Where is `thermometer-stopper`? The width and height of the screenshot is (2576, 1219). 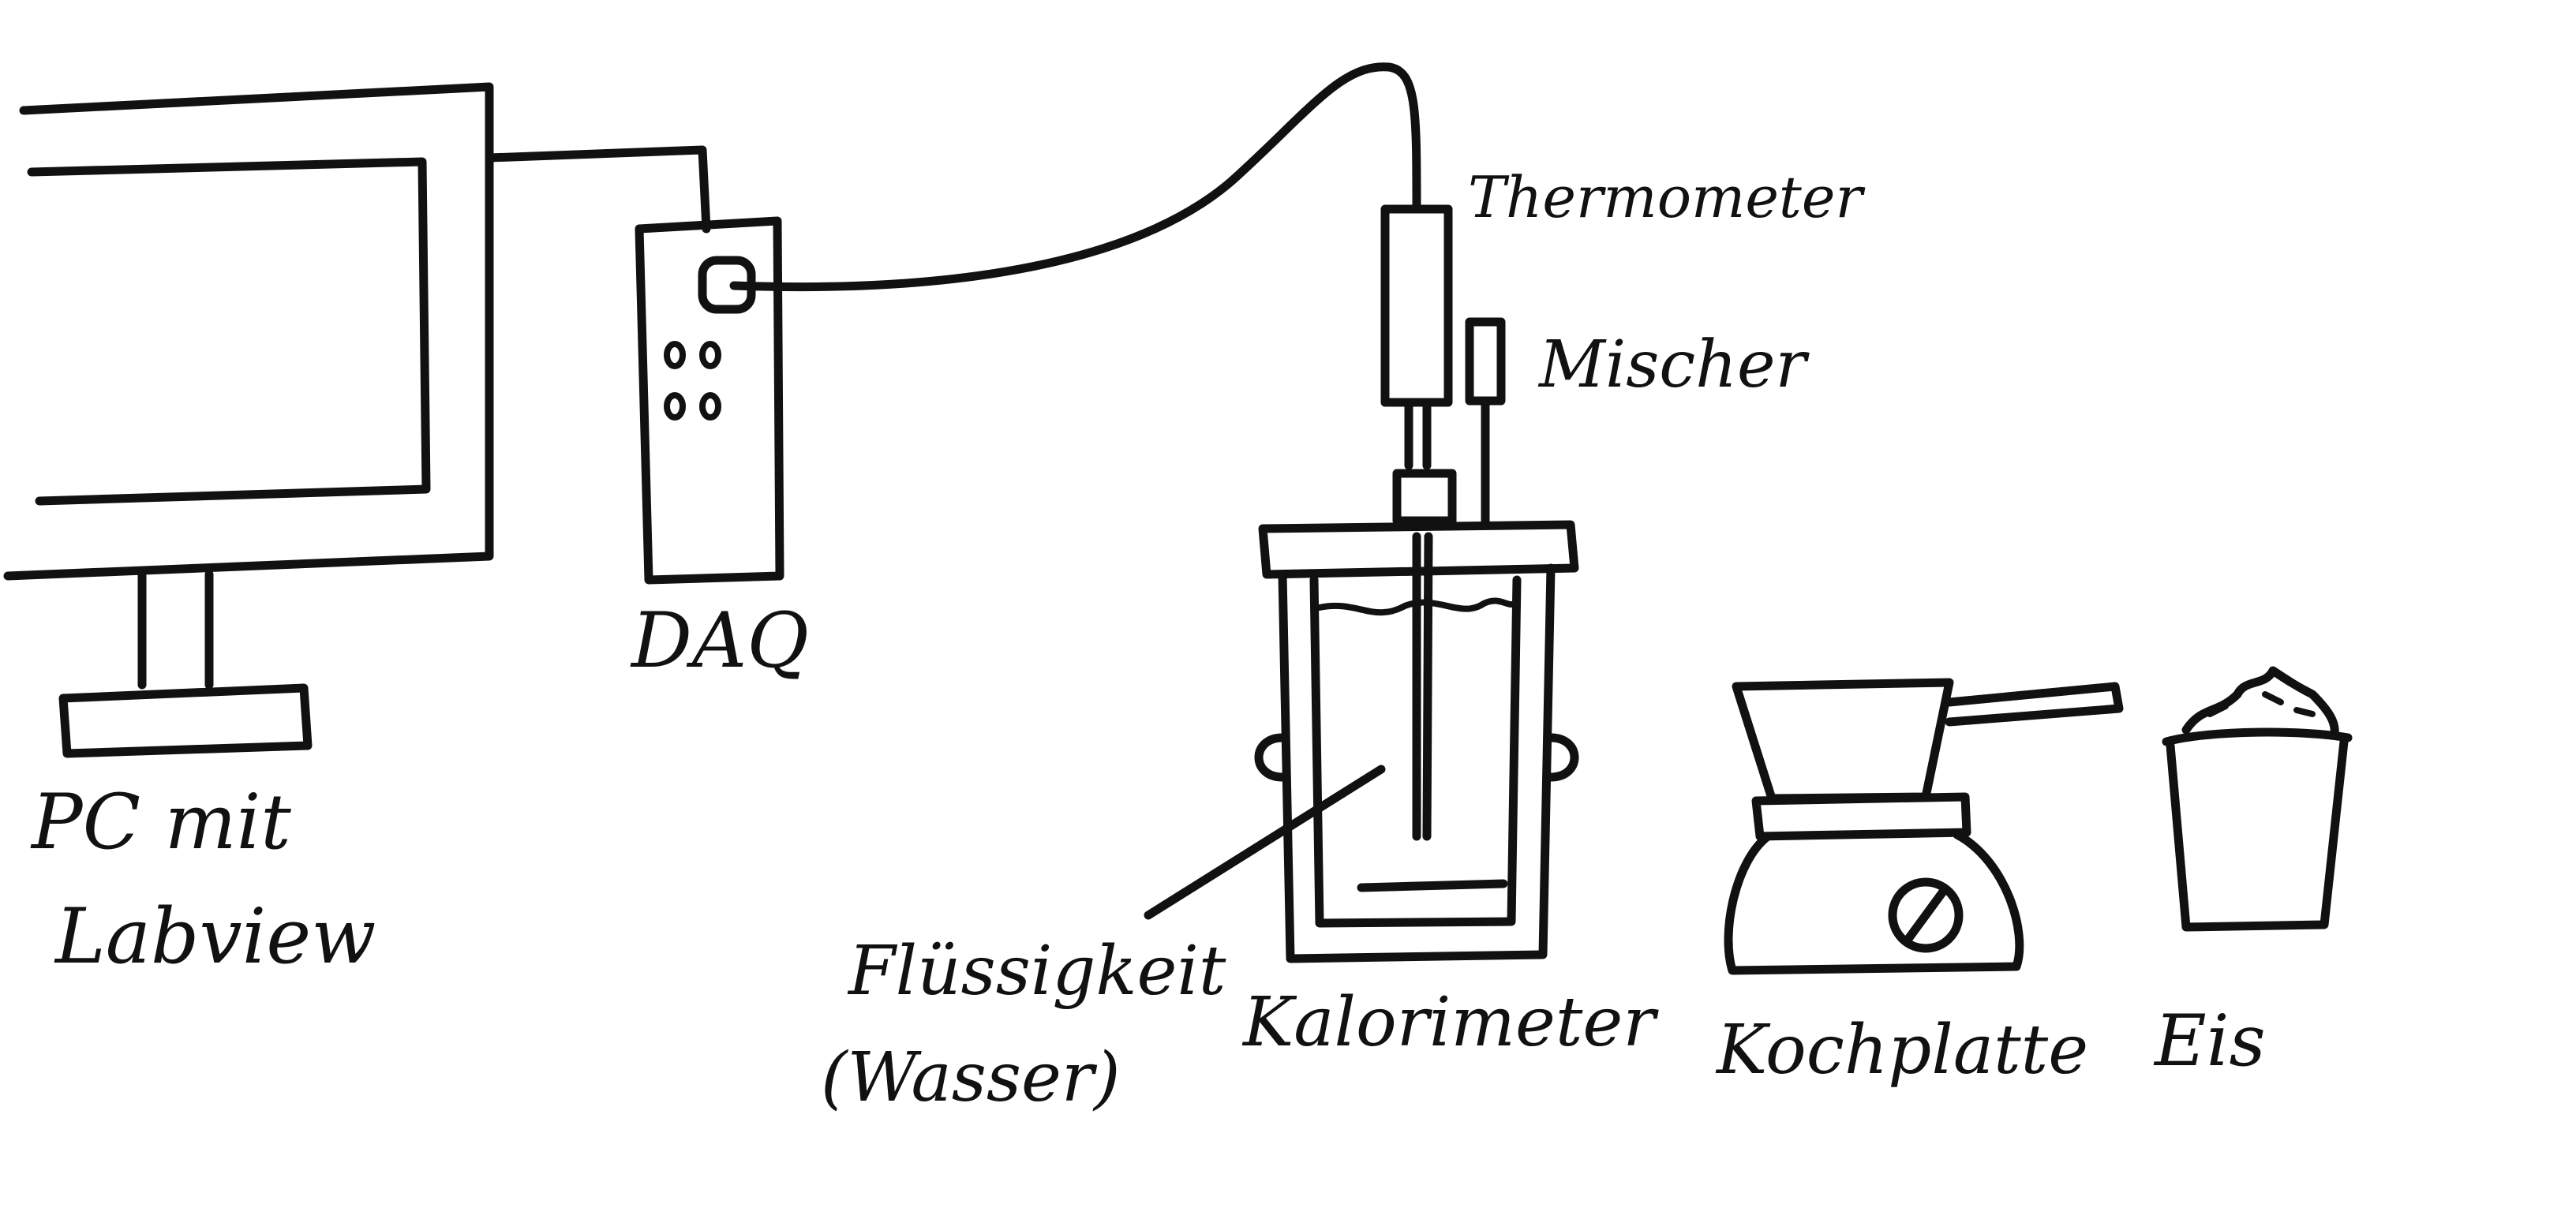 thermometer-stopper is located at coordinates (1424, 497).